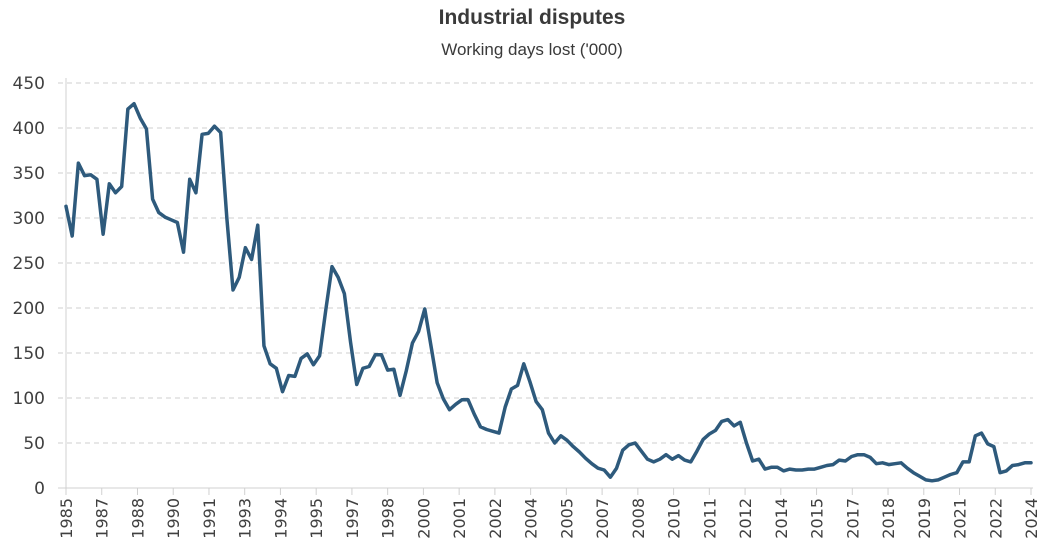 This screenshot has height=555, width=1064. I want to click on x-tick-label: 2024, so click(1031, 518).